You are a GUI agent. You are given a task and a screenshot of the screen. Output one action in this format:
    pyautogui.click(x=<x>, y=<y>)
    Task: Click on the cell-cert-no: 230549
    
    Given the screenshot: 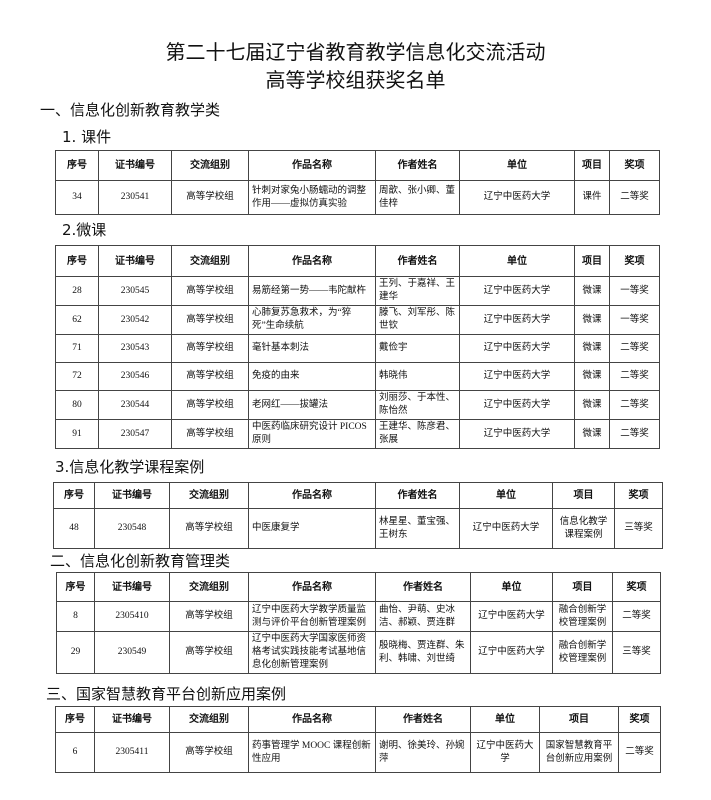 What is the action you would take?
    pyautogui.click(x=132, y=652)
    